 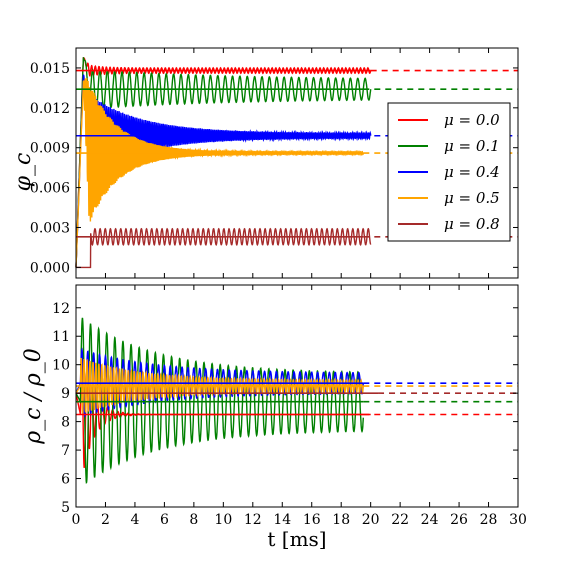 What do you see at coordinates (489, 520) in the screenshot?
I see `bottom-x-tick-label: 28` at bounding box center [489, 520].